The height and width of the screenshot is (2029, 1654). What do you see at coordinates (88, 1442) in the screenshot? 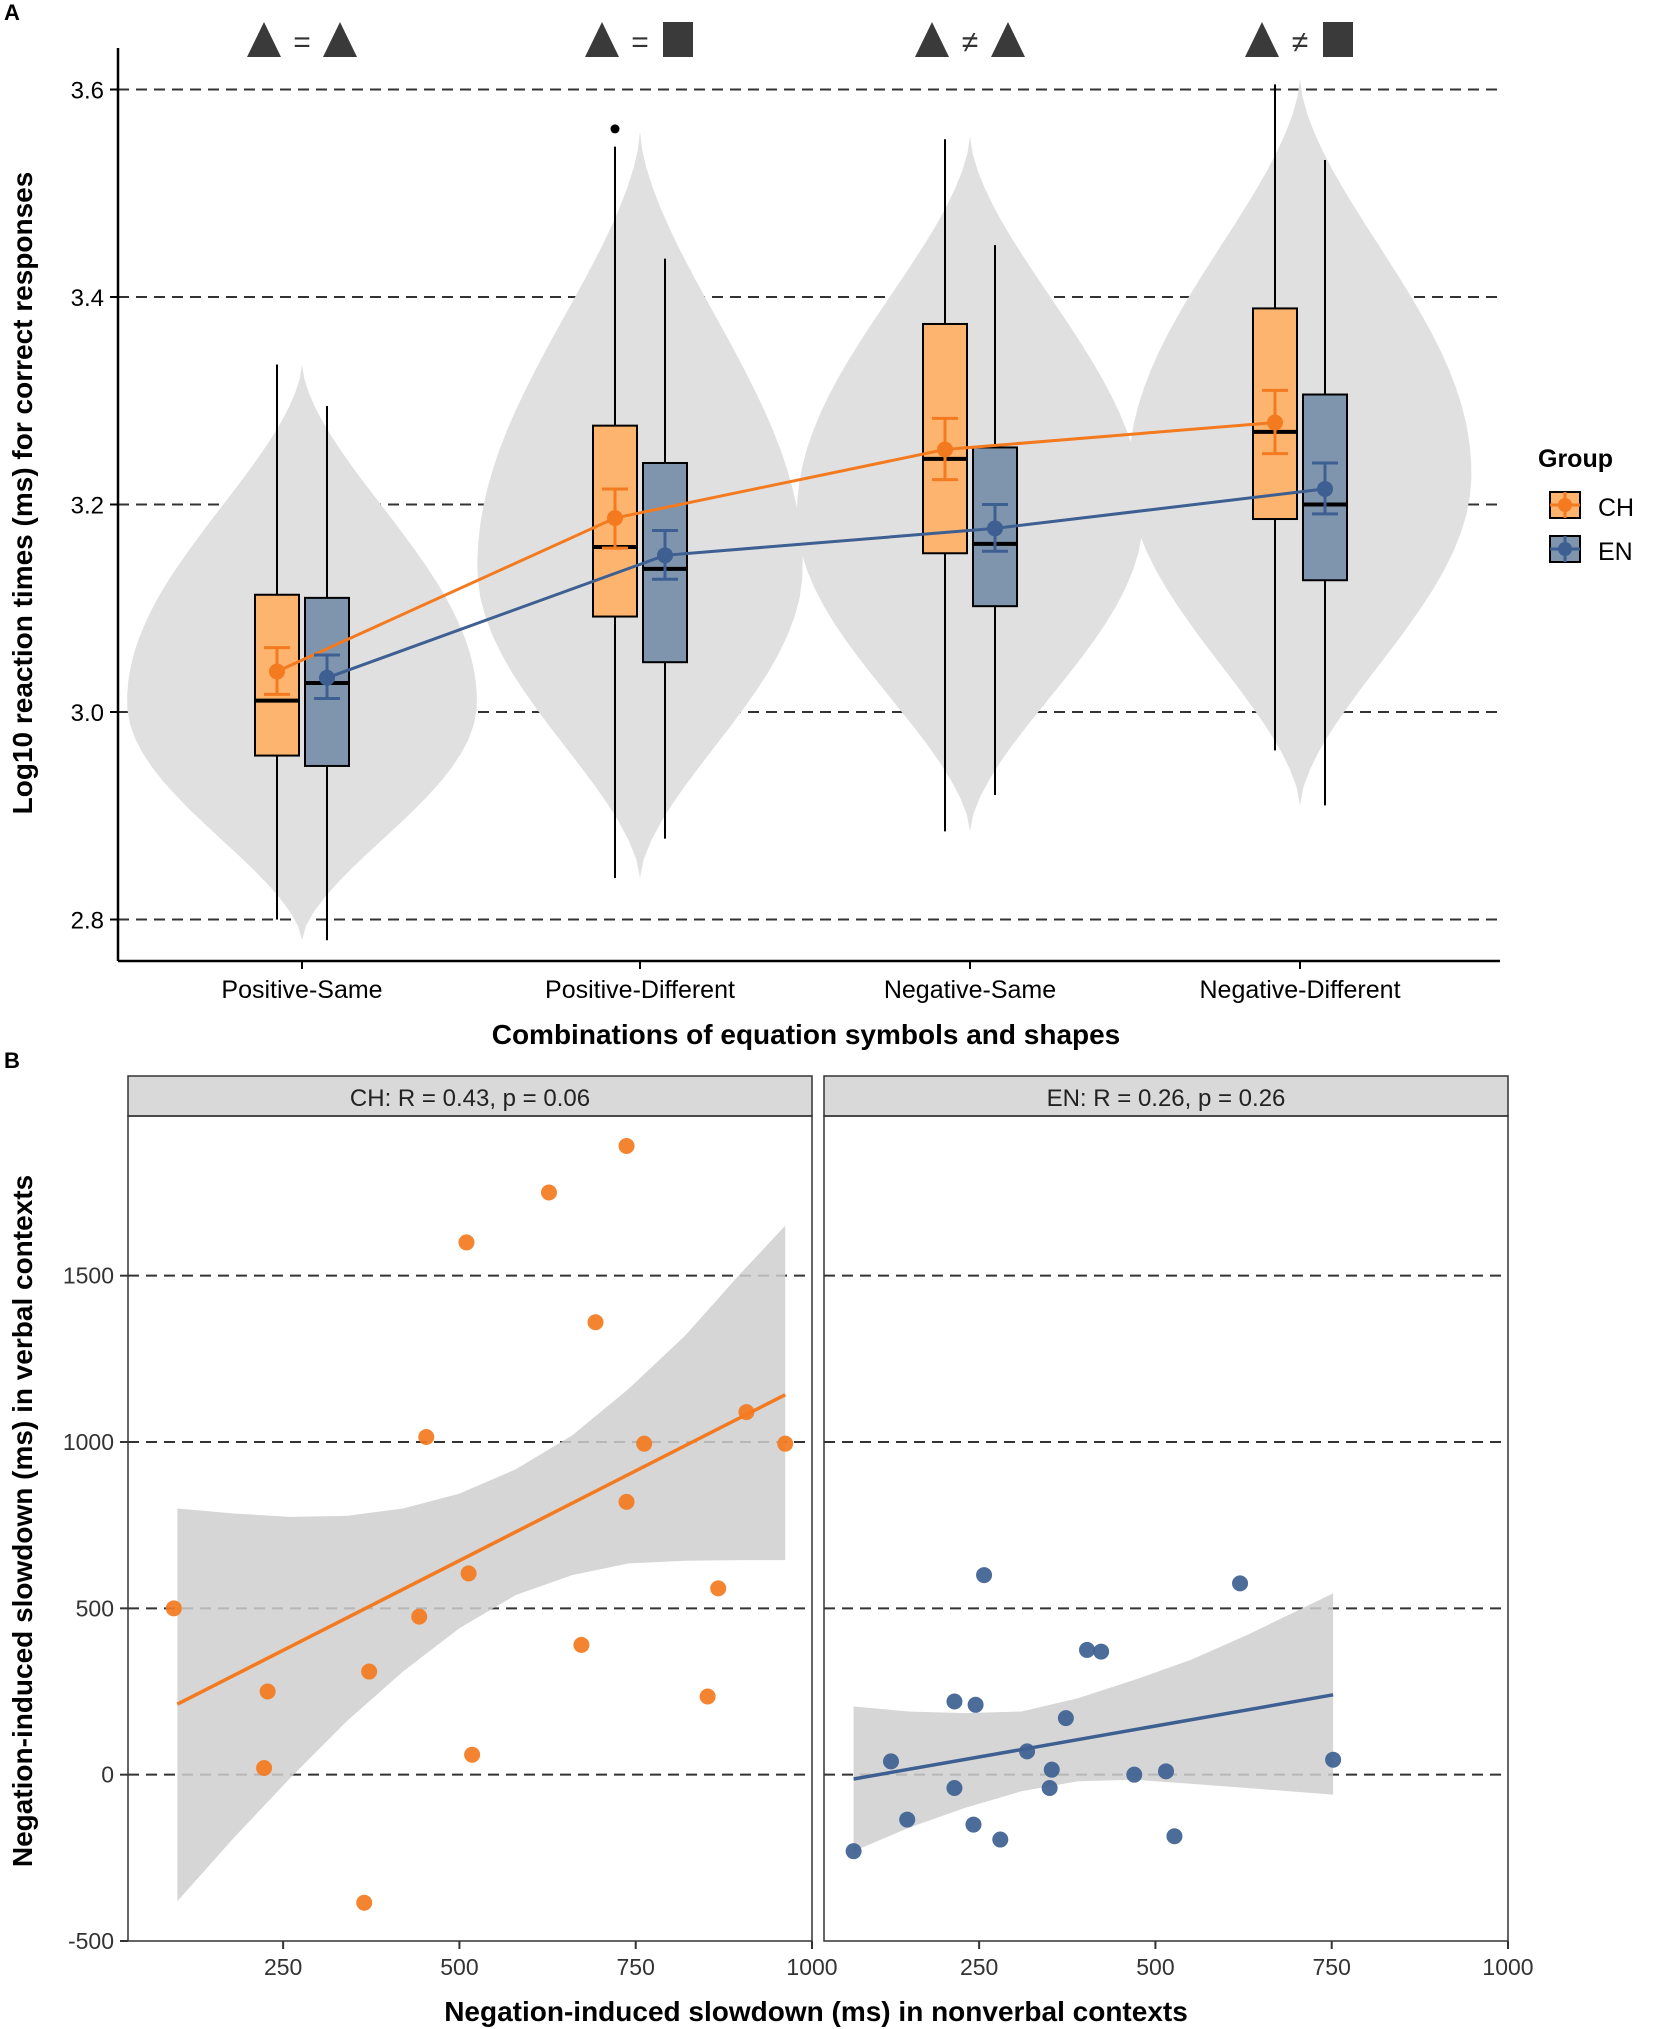
I see `y-tick-label: 1000` at bounding box center [88, 1442].